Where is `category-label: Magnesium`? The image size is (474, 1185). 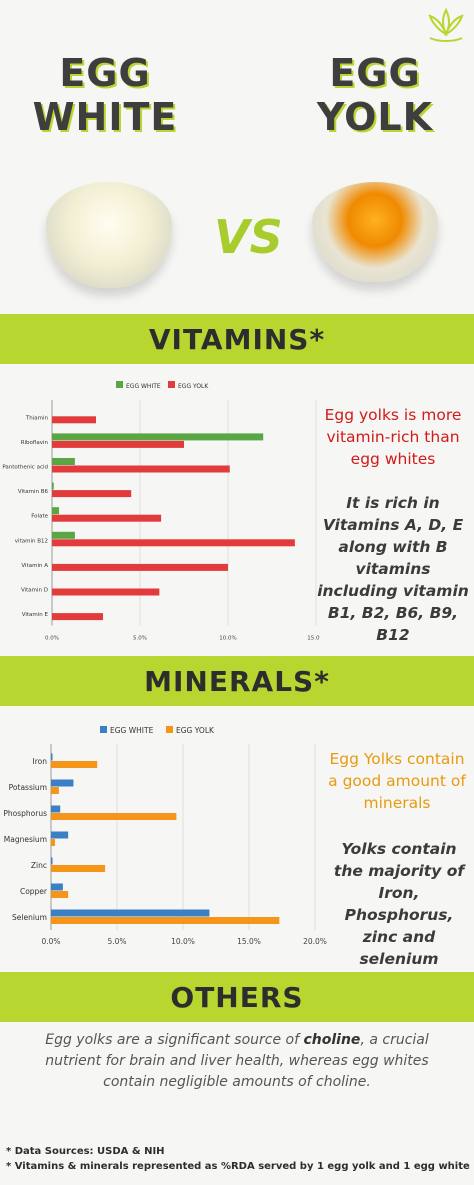
category-label: Magnesium is located at coordinates (25, 839).